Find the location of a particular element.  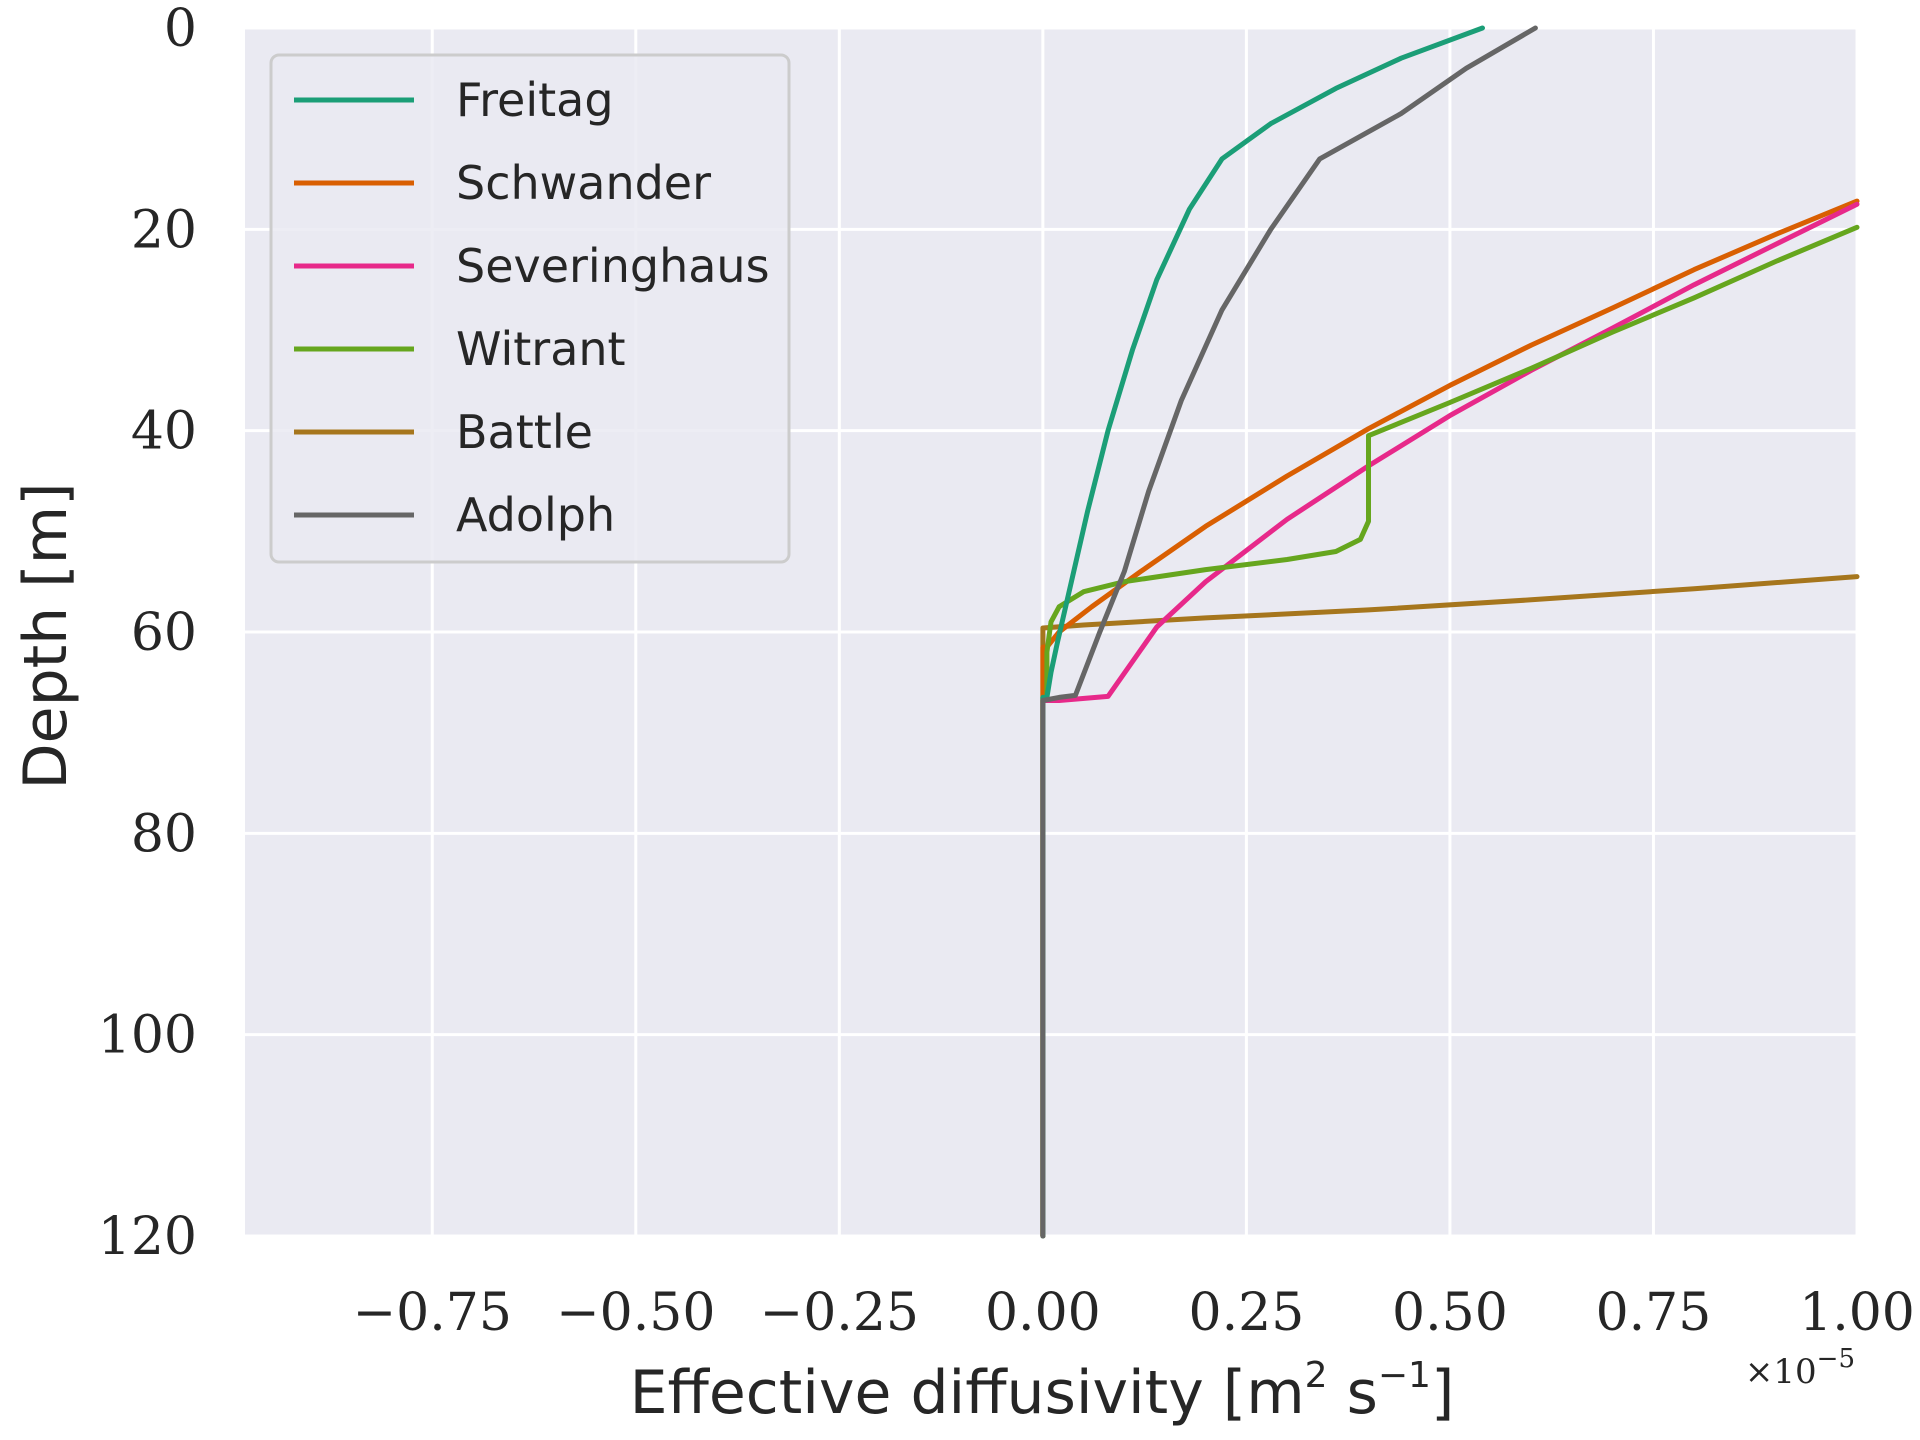

y-tick-label: 60 is located at coordinates (164, 633).